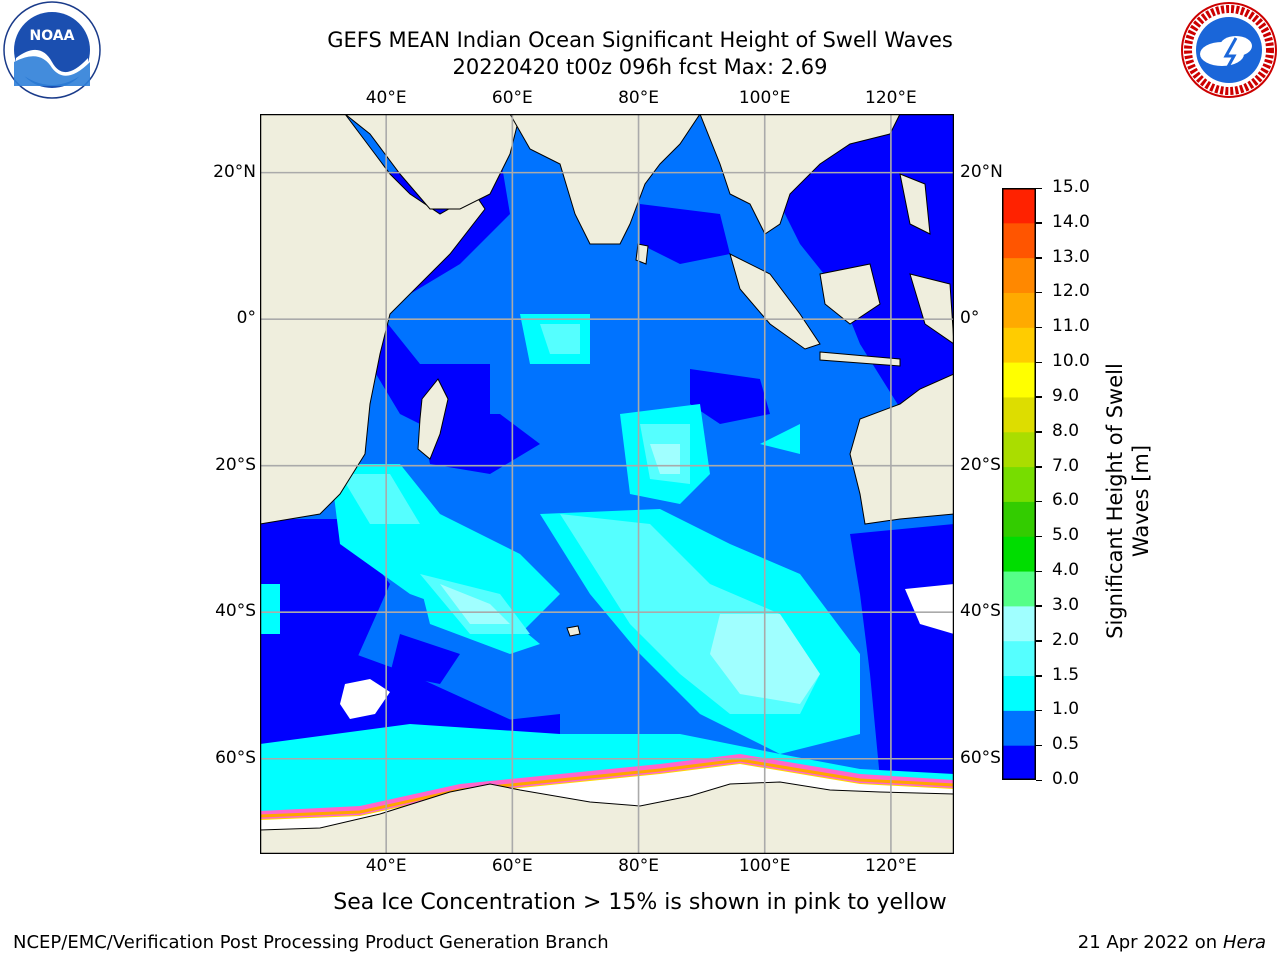  Describe the element at coordinates (432, 162) in the screenshot. I see `arabia-land` at that location.